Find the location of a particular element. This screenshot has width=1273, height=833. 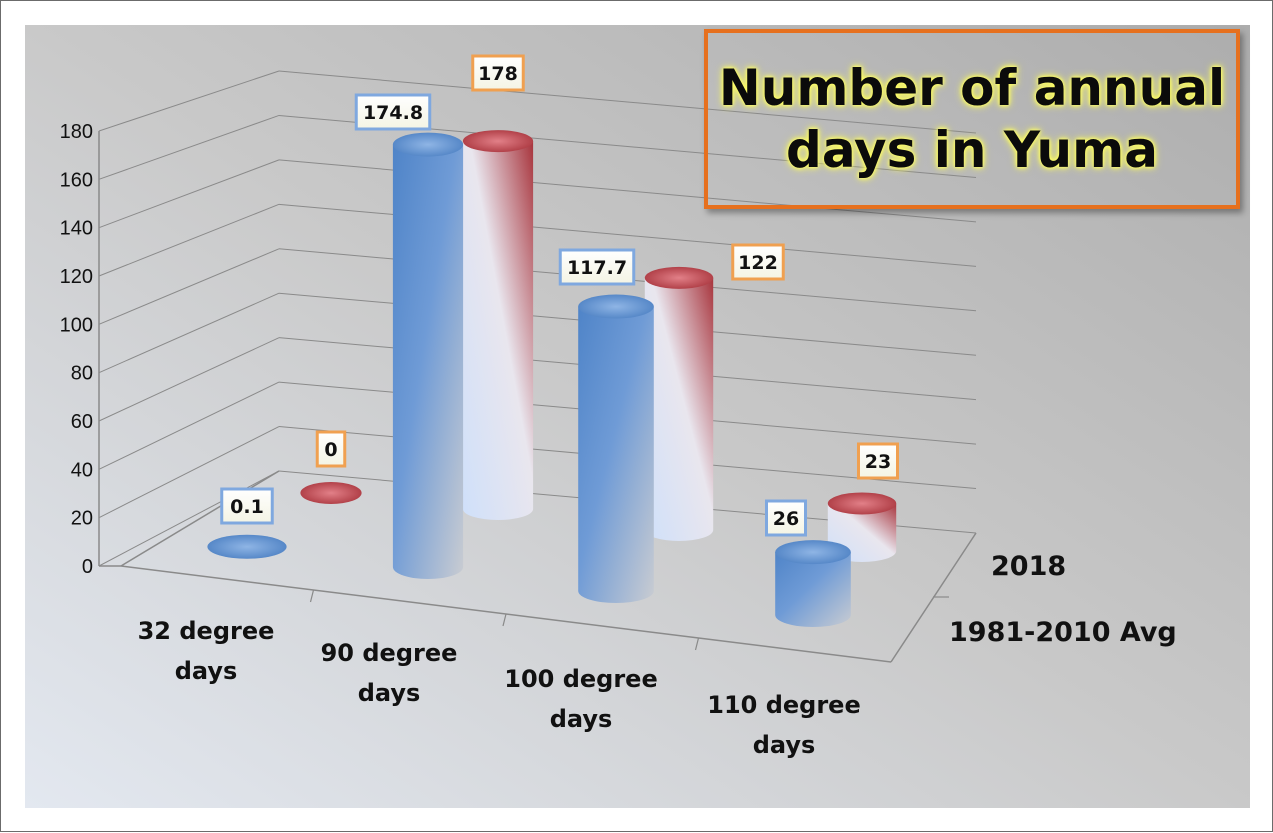

y2018-data-label: 23 is located at coordinates (878, 461).